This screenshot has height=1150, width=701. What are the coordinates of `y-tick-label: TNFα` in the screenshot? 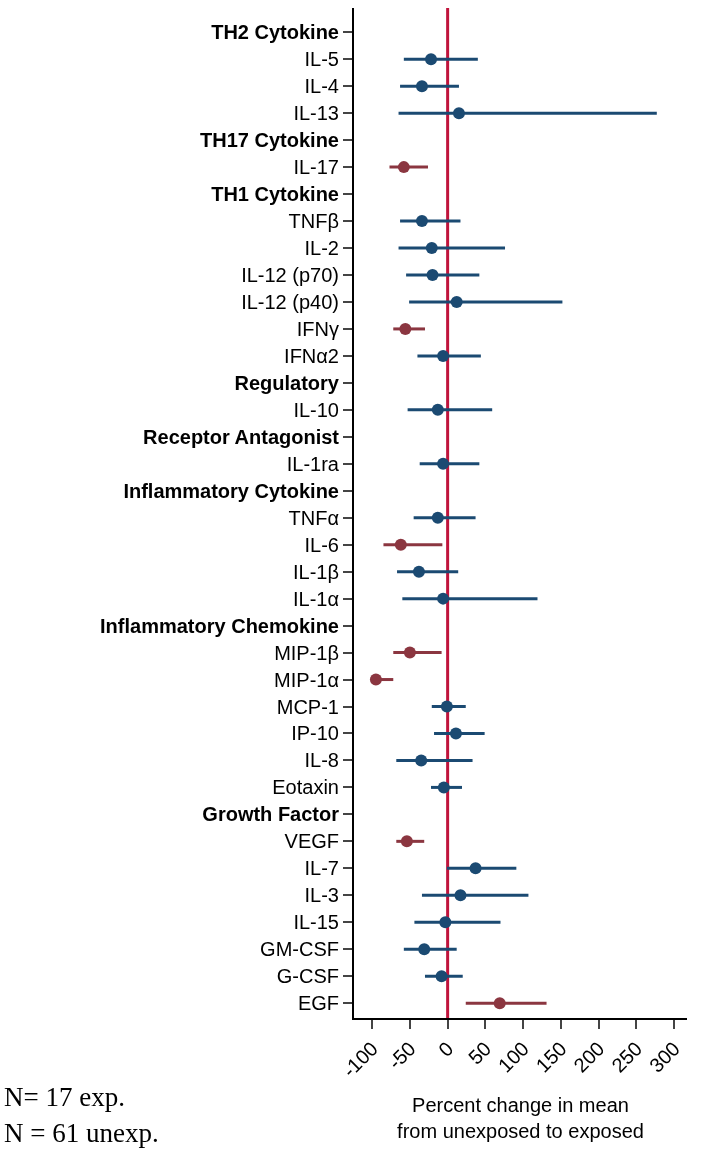 It's located at (313, 517).